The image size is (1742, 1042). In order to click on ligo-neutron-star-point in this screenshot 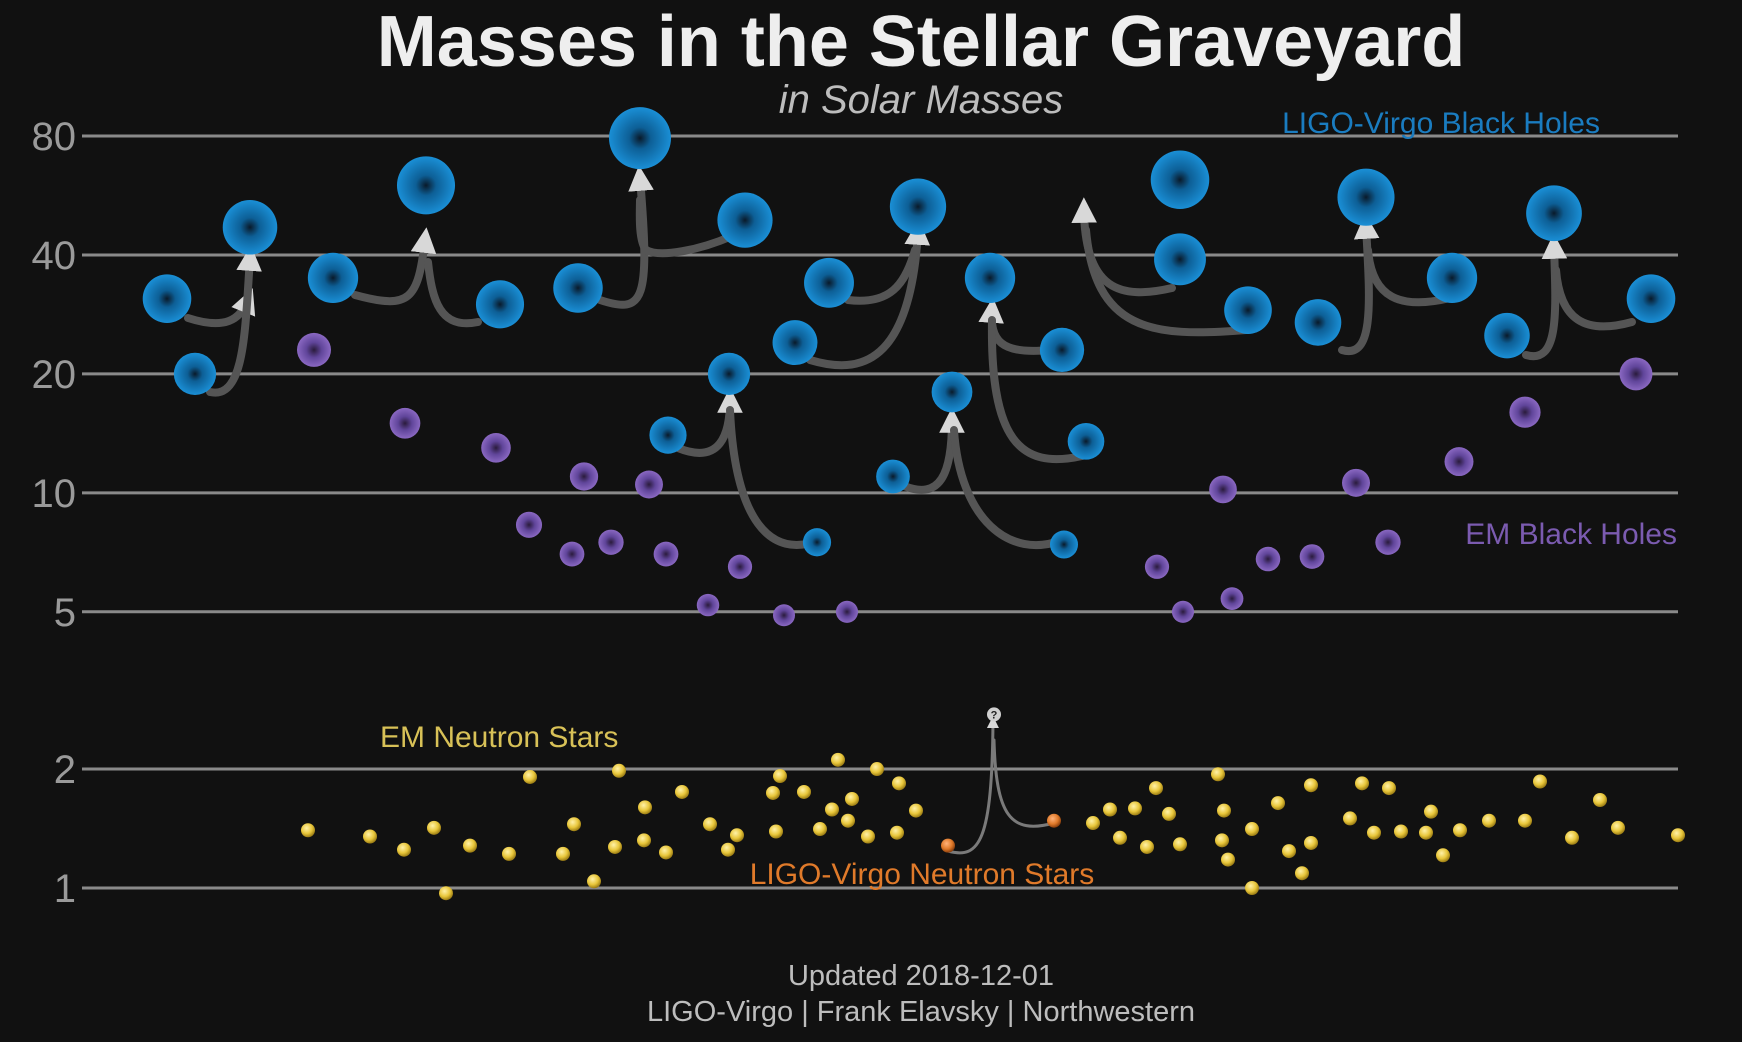, I will do `click(1054, 820)`.